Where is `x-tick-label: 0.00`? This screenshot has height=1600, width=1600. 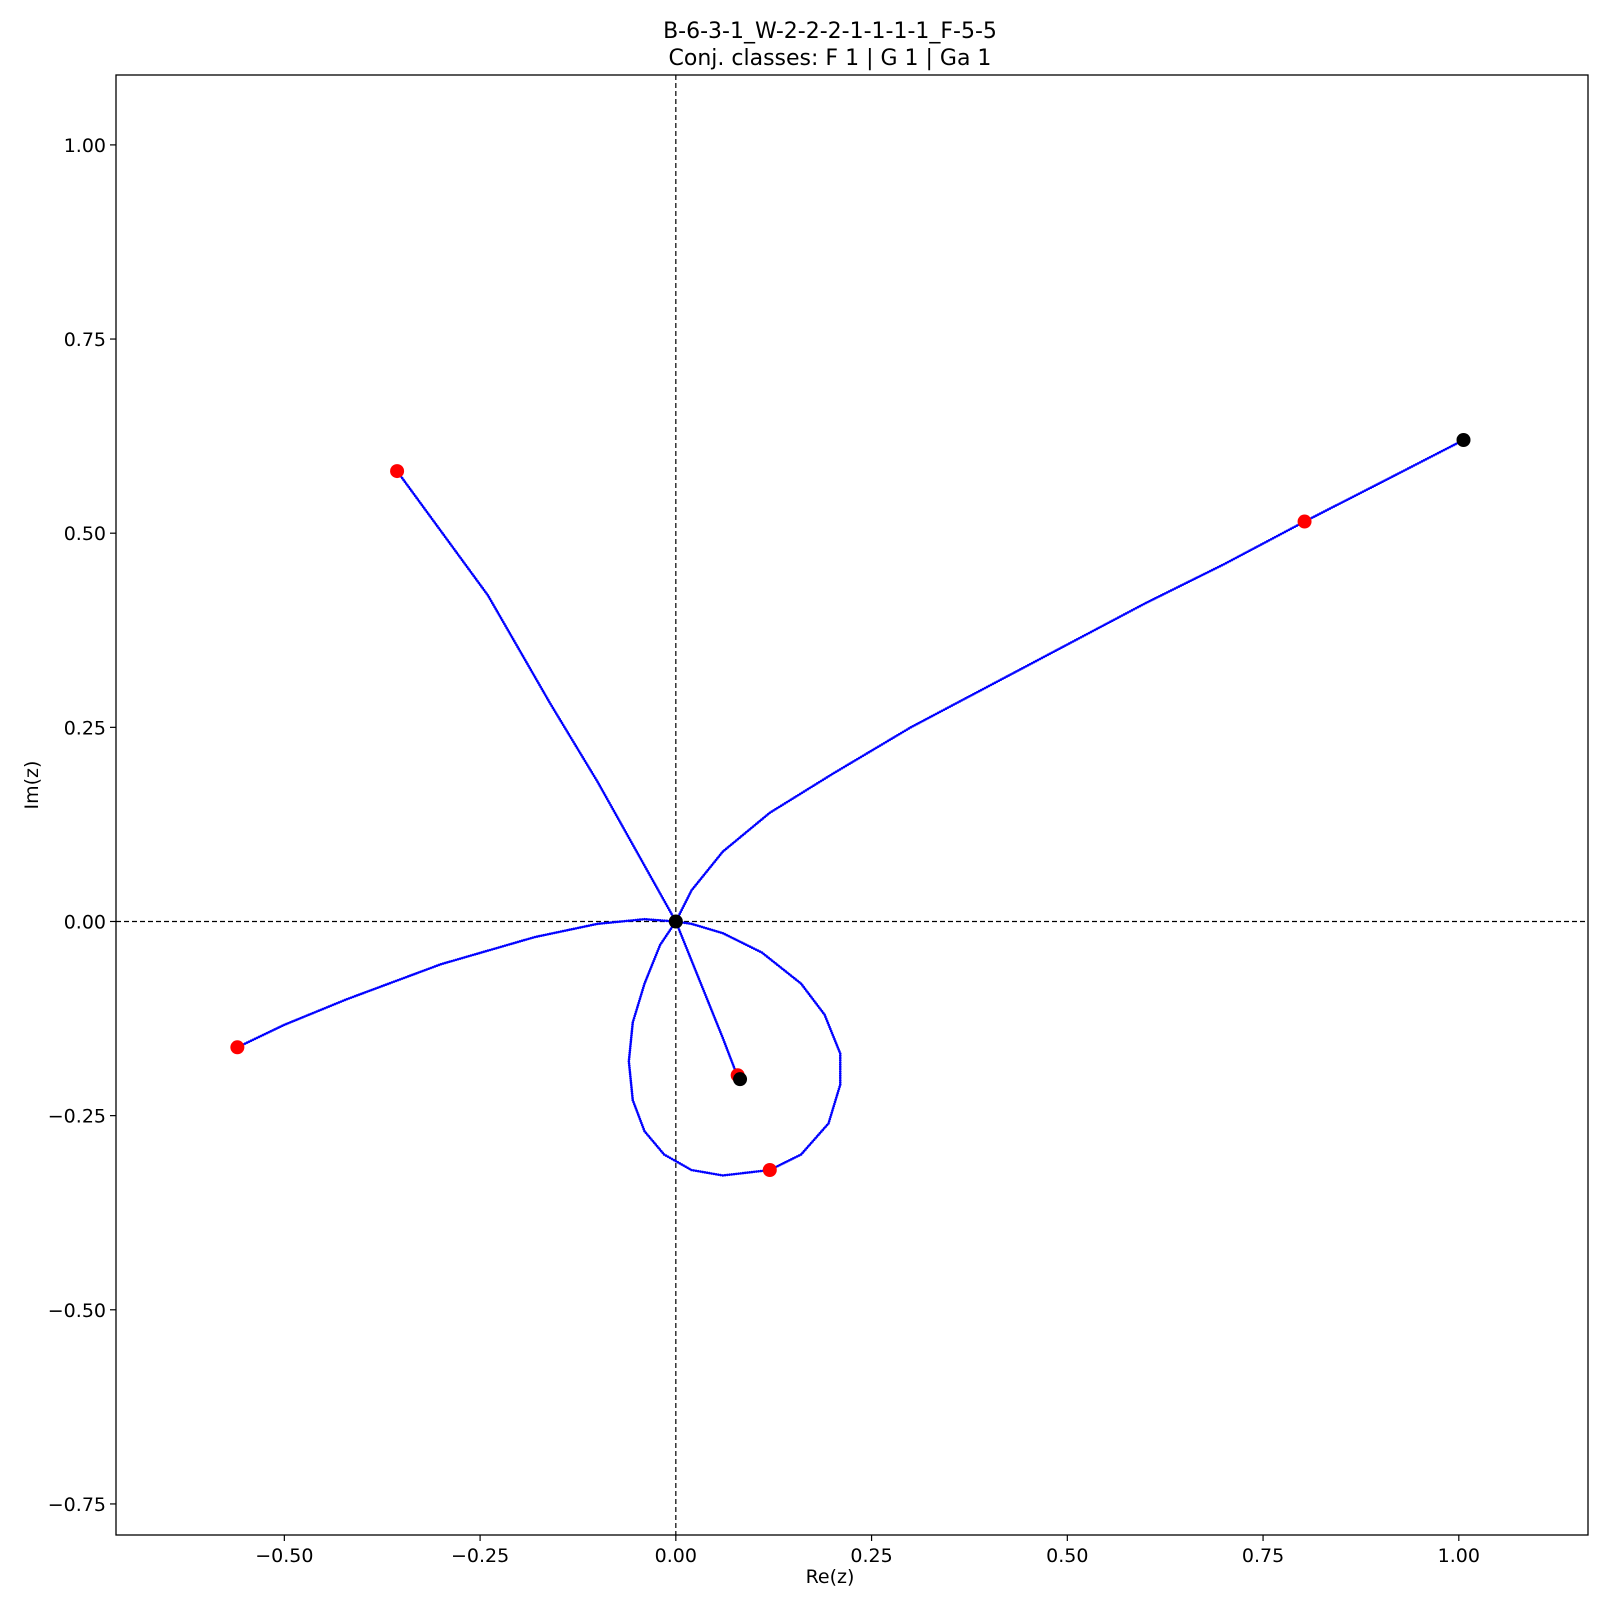 x-tick-label: 0.00 is located at coordinates (676, 1556).